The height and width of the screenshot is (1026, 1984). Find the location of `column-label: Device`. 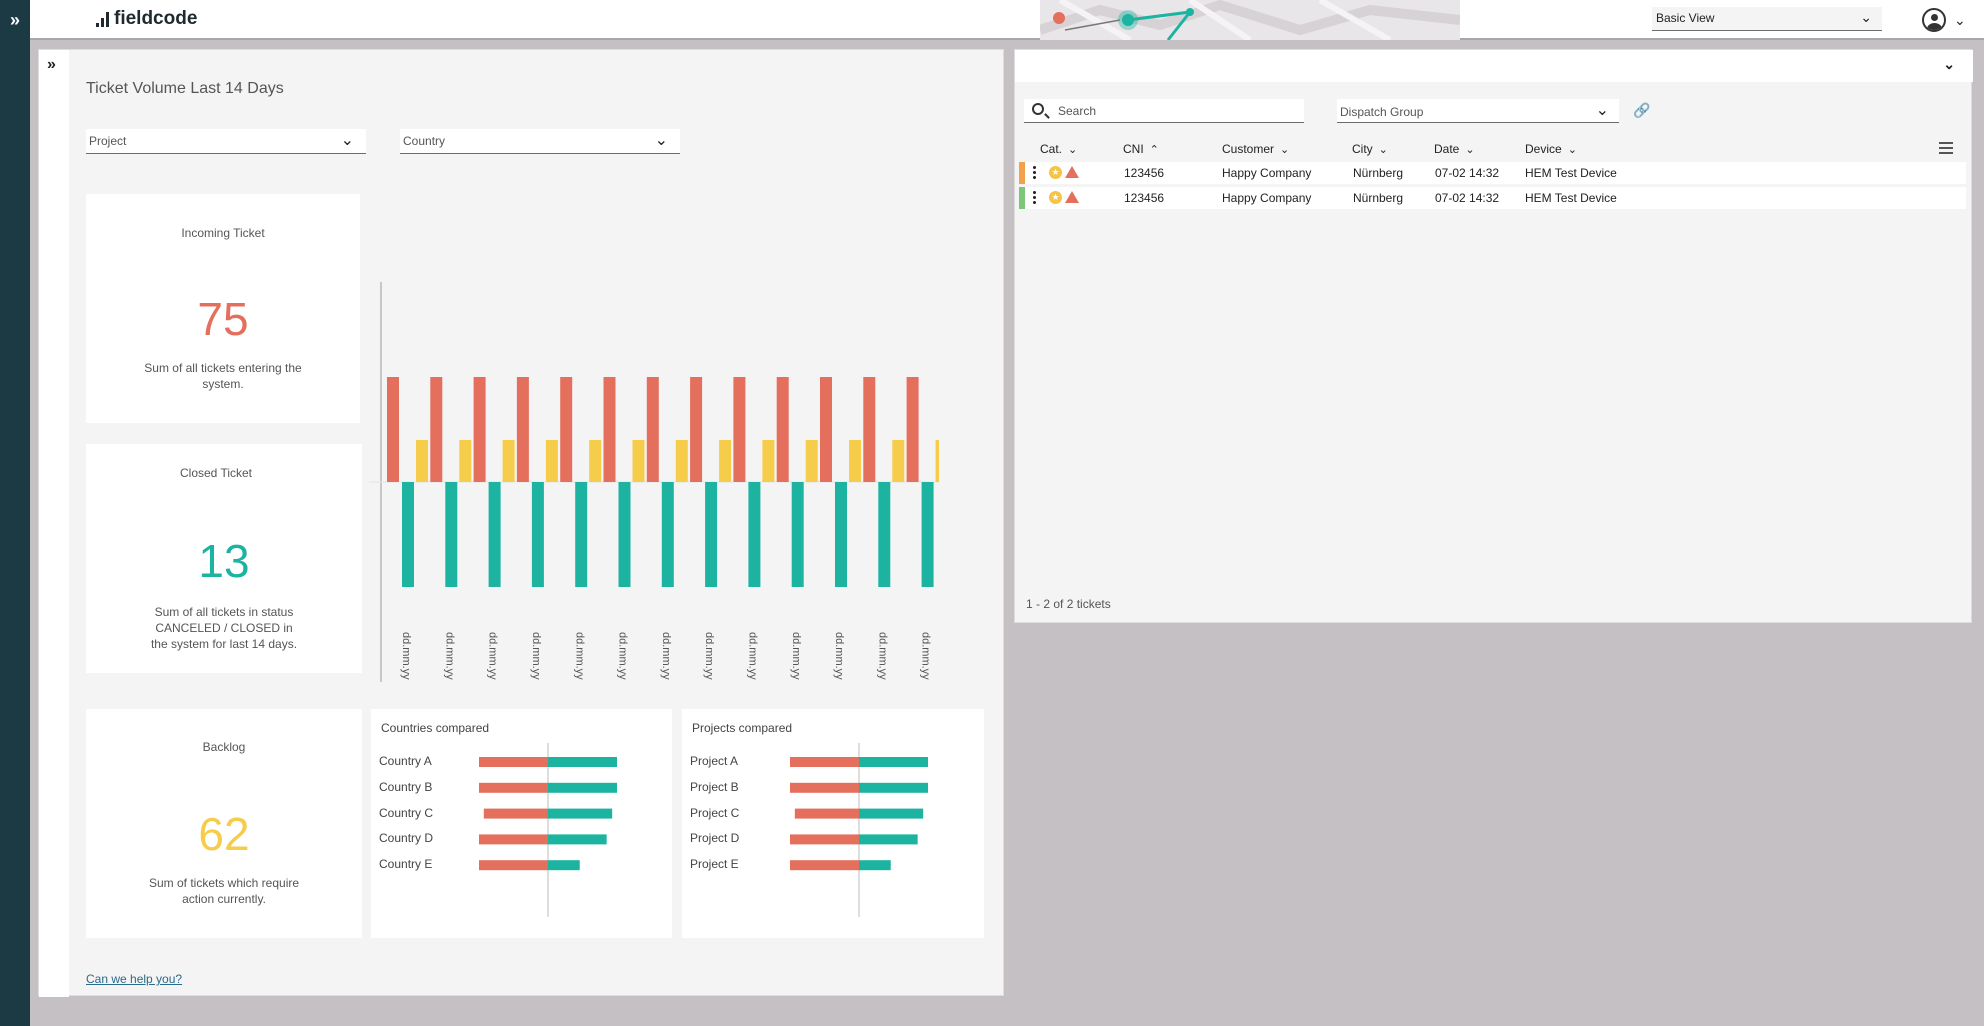

column-label: Device is located at coordinates (1543, 149).